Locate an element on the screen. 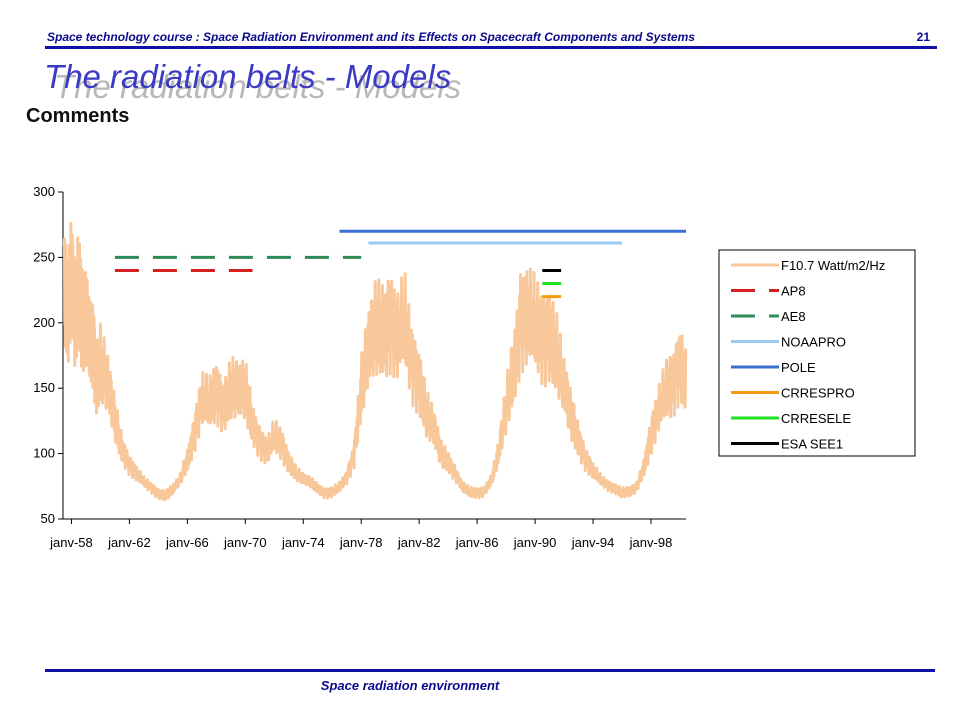  x-tick-label: janv-66 is located at coordinates (187, 542).